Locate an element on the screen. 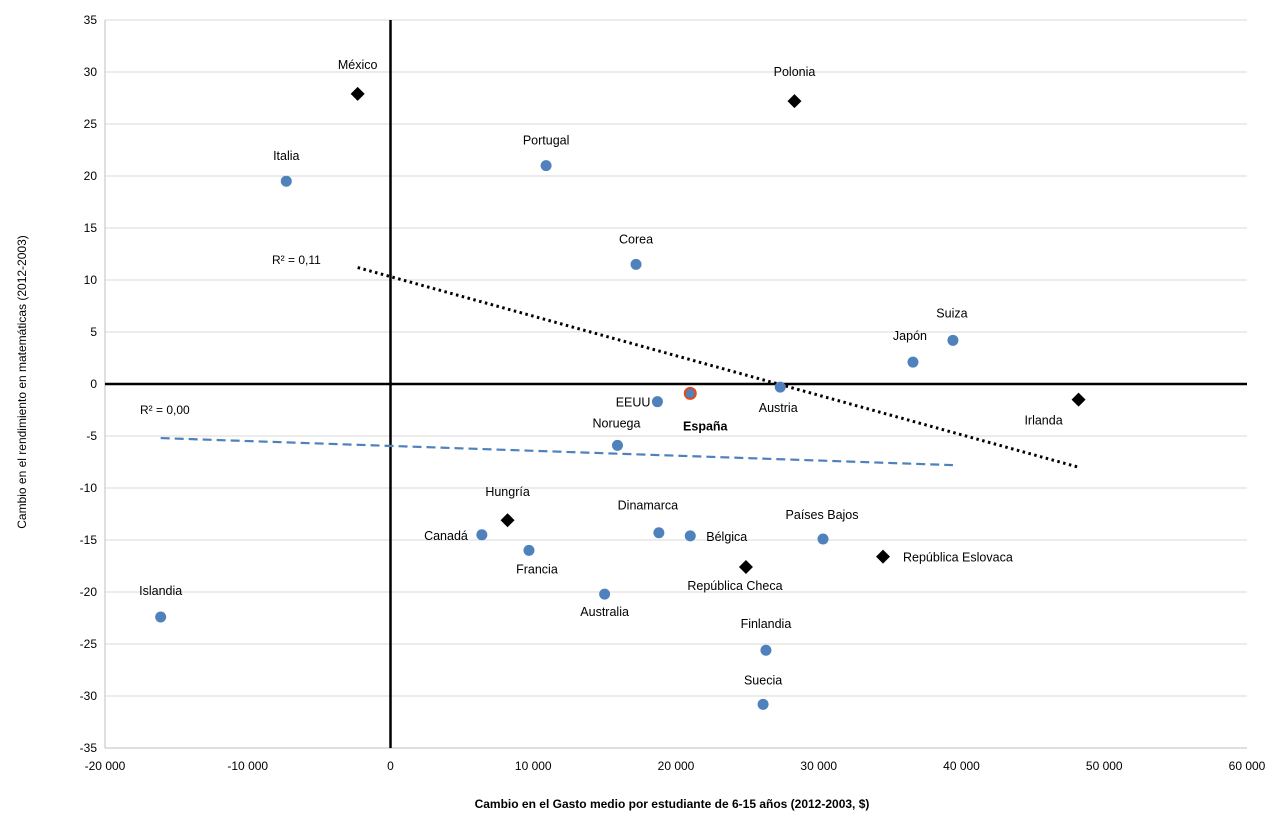  label-suecia: Suecia is located at coordinates (763, 680).